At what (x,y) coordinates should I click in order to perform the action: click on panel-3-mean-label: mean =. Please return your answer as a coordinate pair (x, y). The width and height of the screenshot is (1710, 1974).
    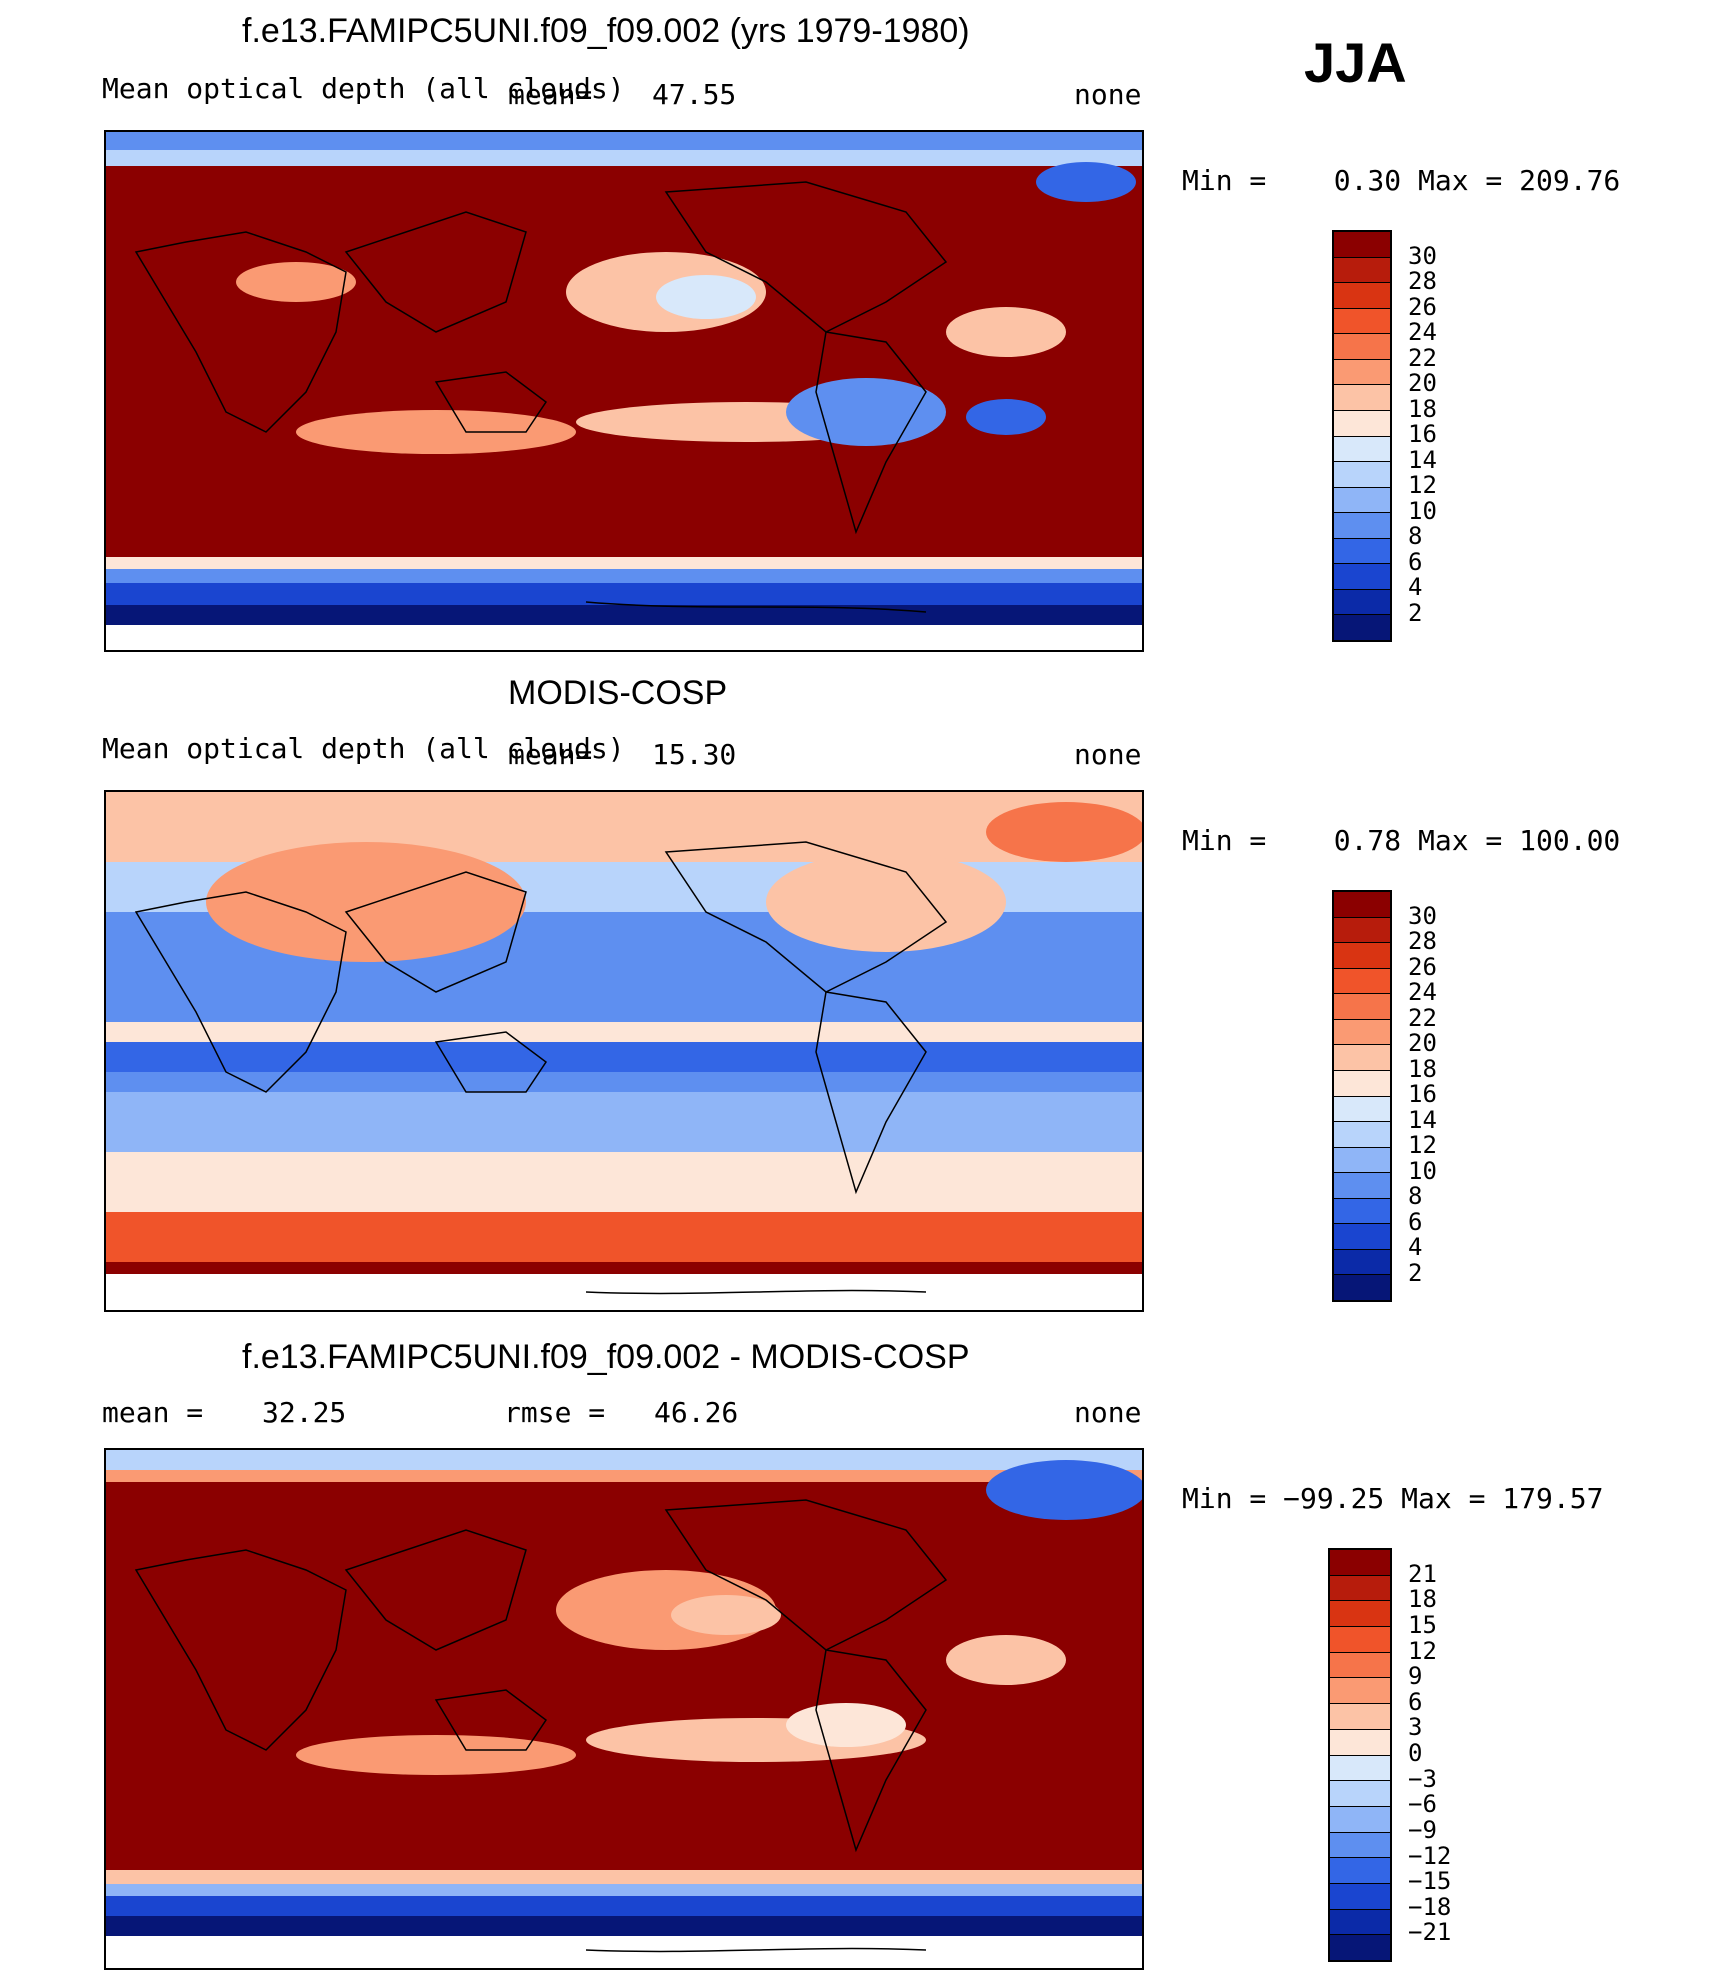
    Looking at the image, I should click on (153, 1412).